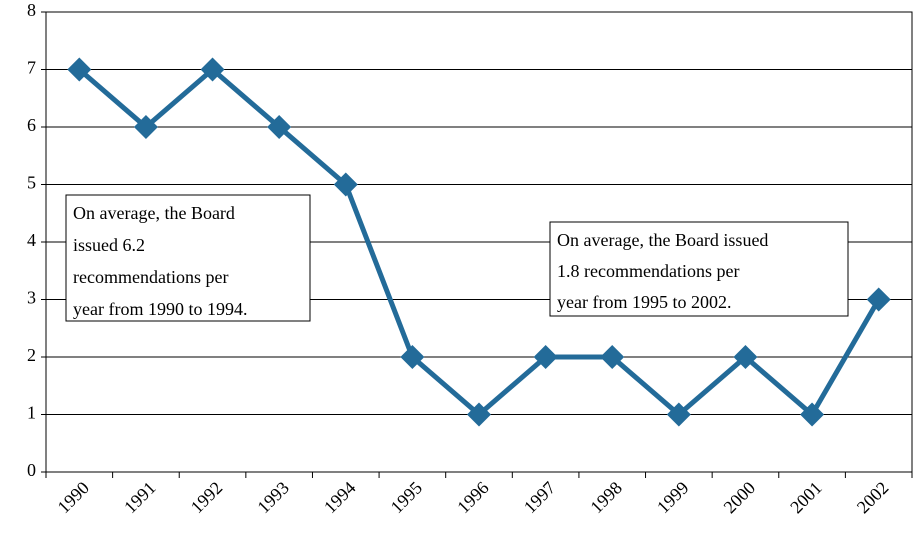  Describe the element at coordinates (31, 125) in the screenshot. I see `y-tick-label: 6` at that location.